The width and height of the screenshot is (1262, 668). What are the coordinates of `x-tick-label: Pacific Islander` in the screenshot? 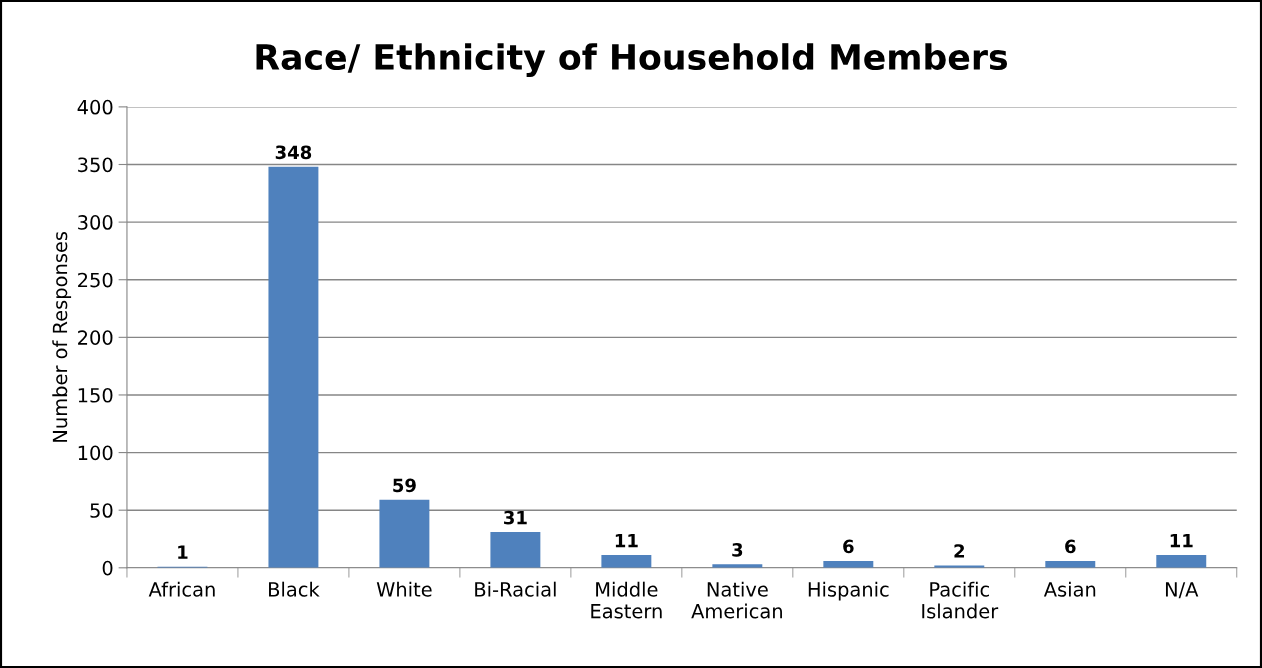 It's located at (960, 600).